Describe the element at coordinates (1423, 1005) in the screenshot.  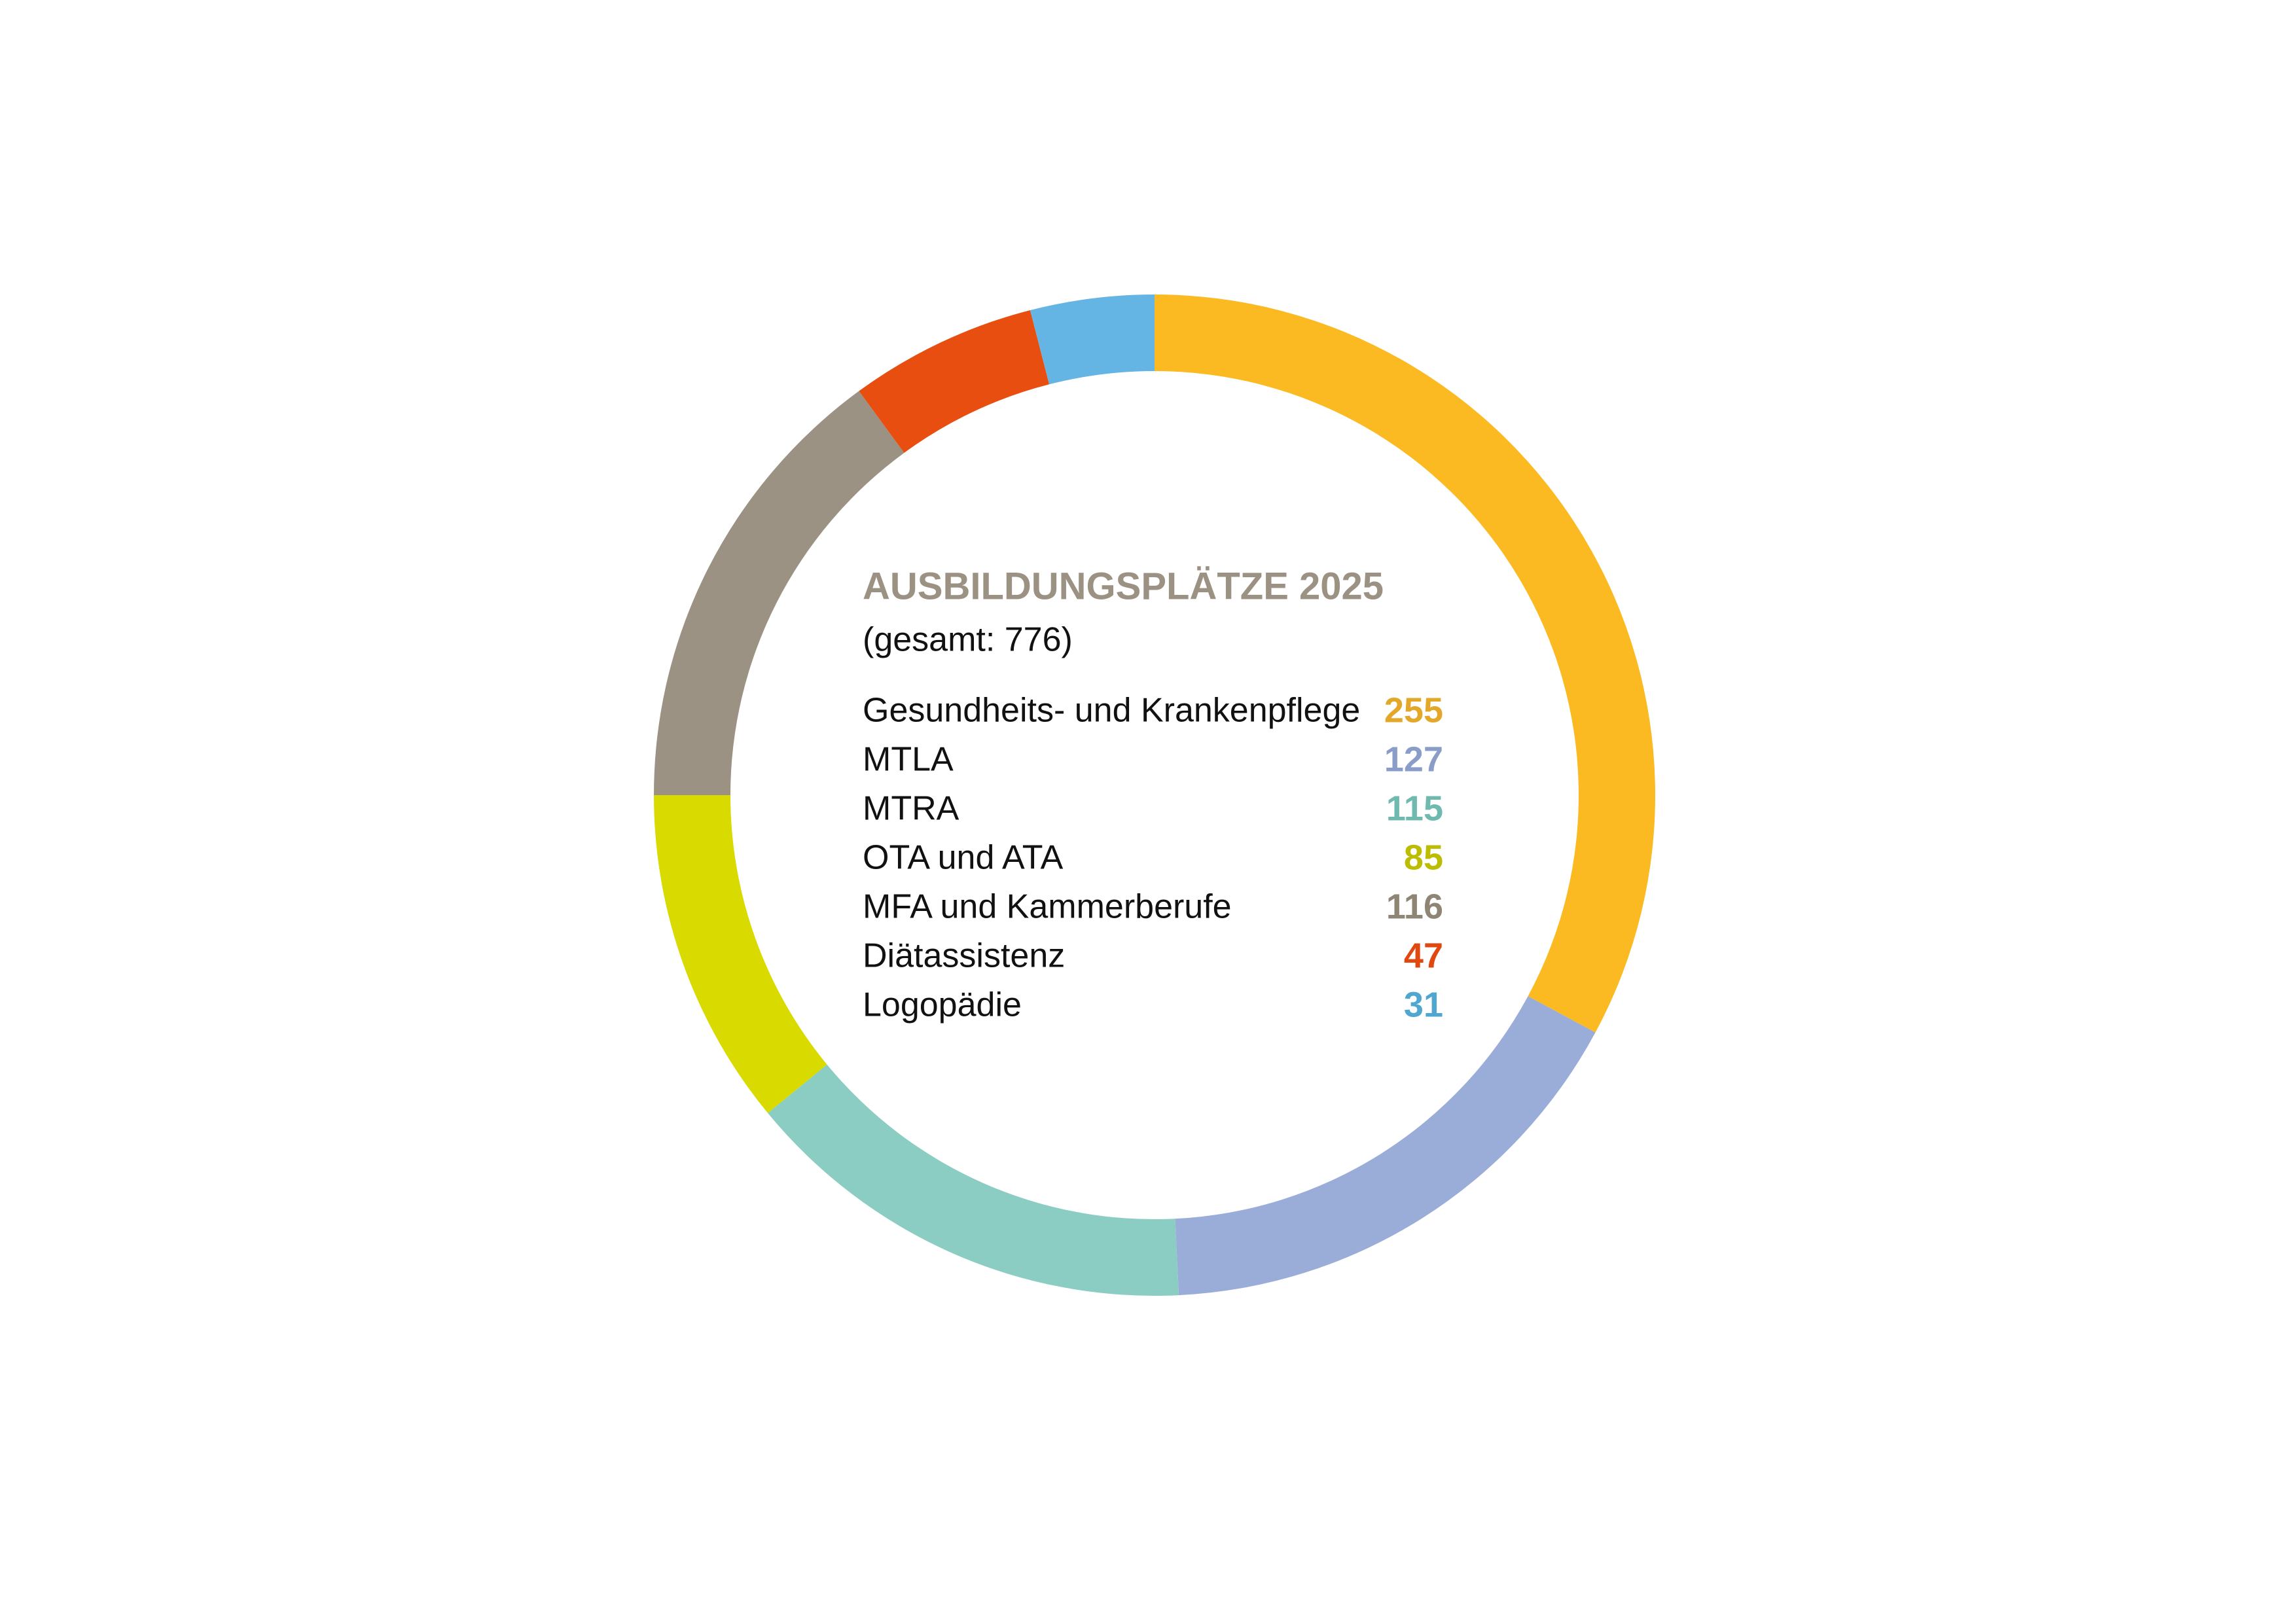
I see `value-label: 31` at that location.